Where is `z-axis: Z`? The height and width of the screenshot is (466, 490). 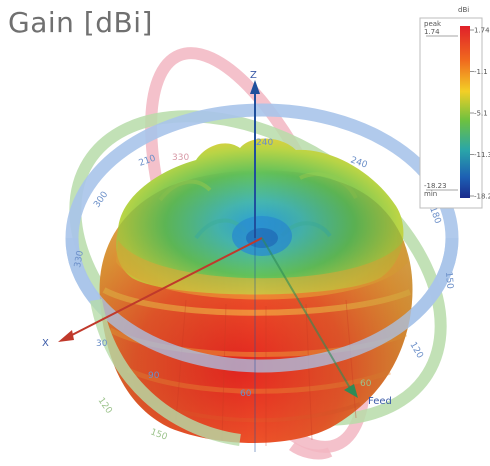 z-axis: Z is located at coordinates (255, 261).